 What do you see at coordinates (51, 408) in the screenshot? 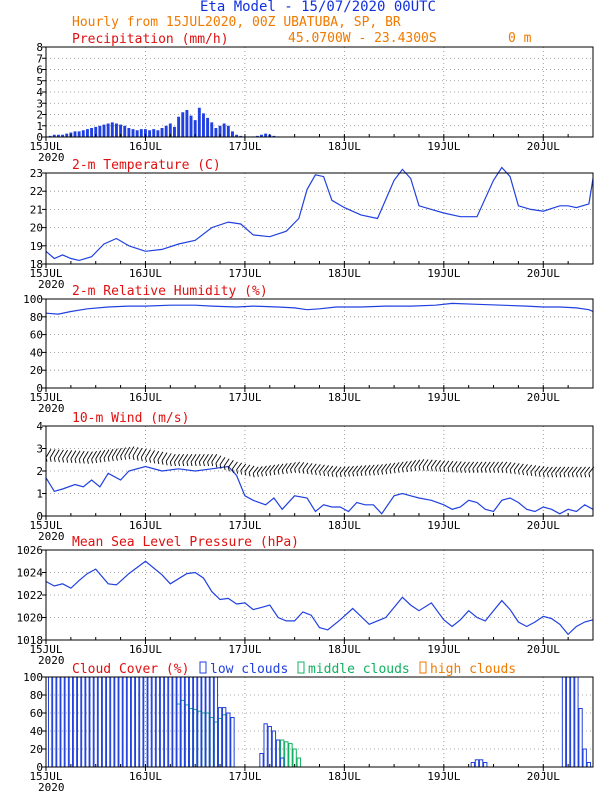
I see `year-label: 2020` at bounding box center [51, 408].